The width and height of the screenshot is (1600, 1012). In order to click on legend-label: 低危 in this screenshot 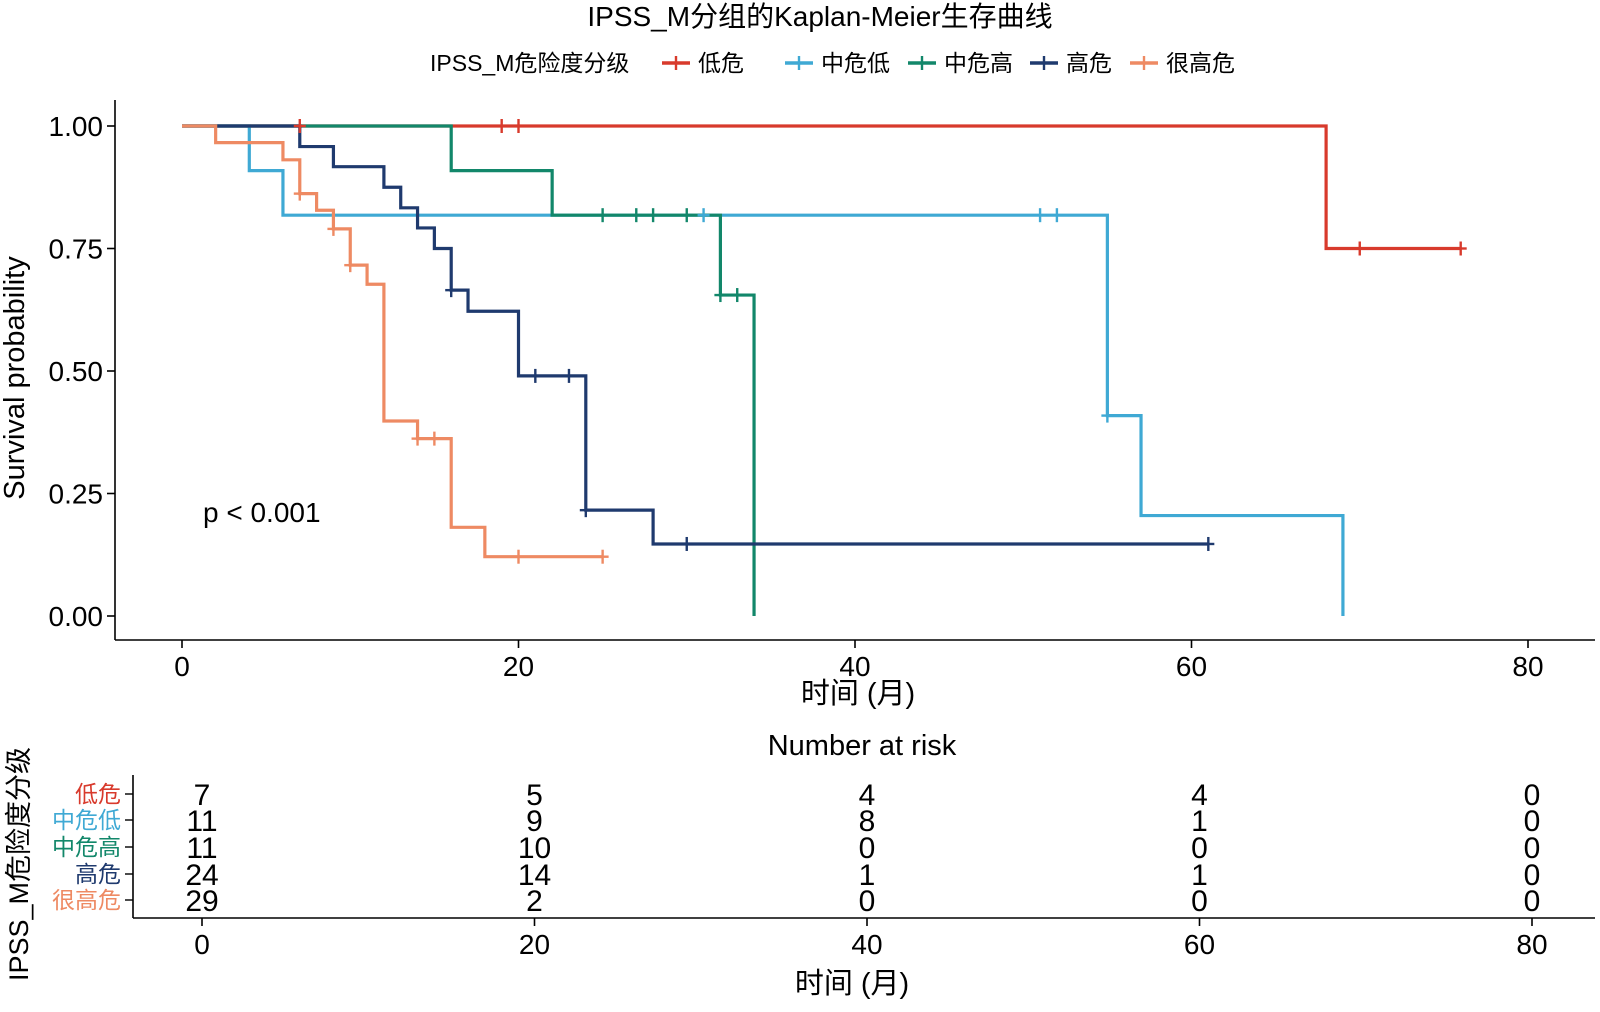, I will do `click(721, 63)`.